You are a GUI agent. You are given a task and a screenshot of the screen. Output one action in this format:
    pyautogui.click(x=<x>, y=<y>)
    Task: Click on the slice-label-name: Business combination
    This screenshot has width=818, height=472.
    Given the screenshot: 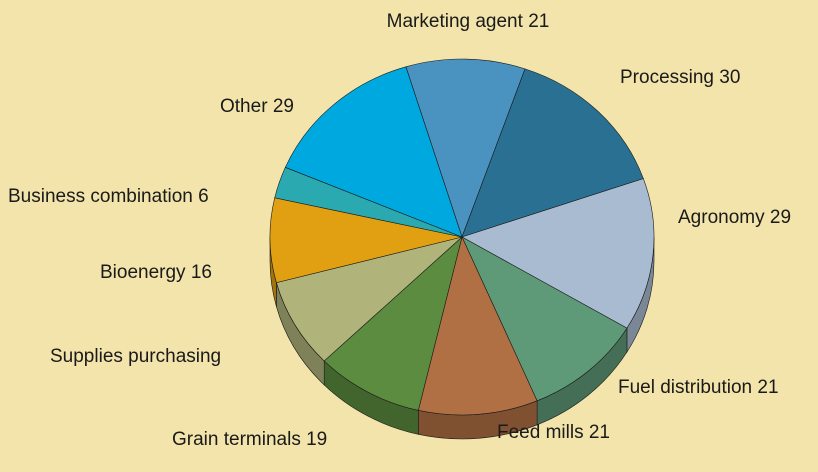 What is the action you would take?
    pyautogui.click(x=100, y=196)
    